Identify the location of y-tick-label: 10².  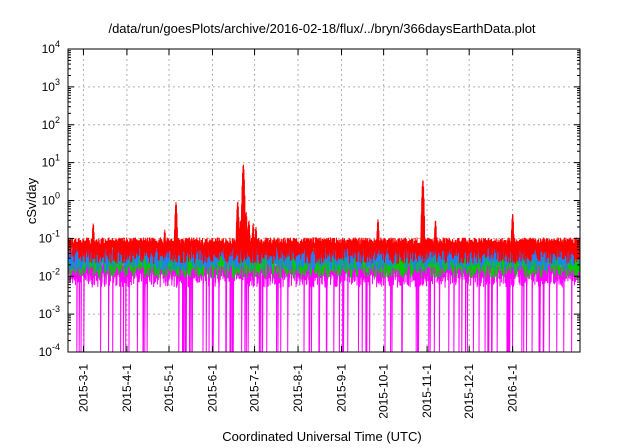
(51, 123).